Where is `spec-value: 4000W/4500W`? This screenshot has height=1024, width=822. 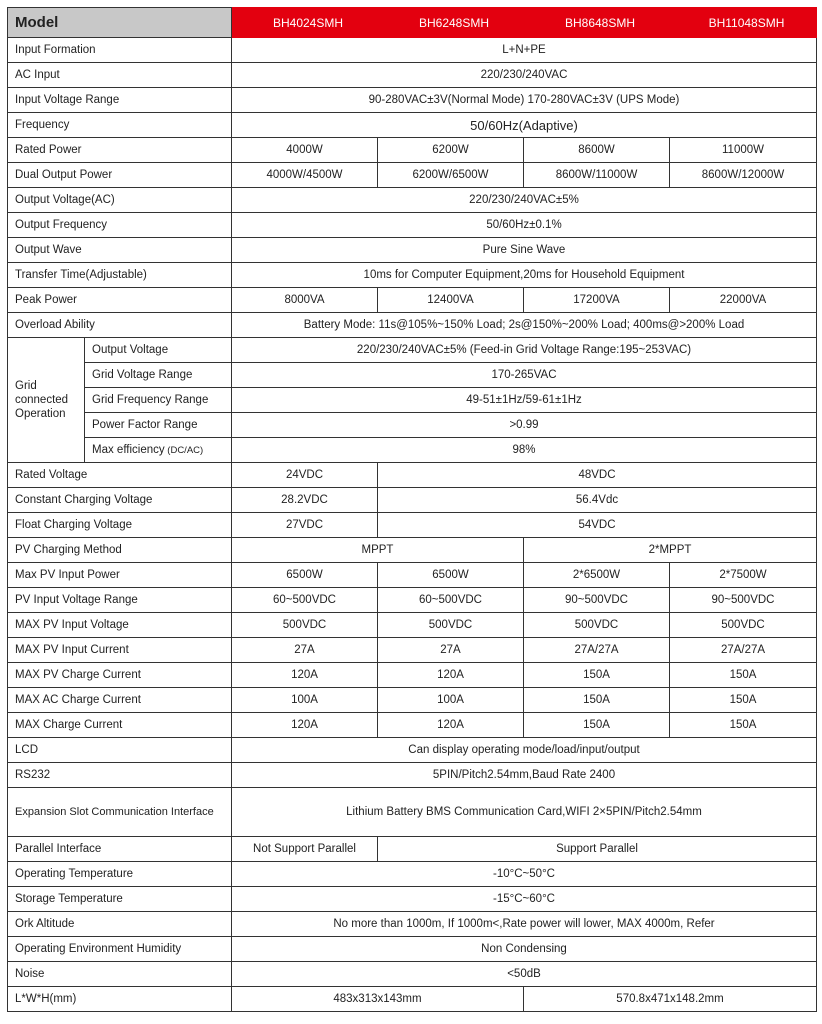
spec-value: 4000W/4500W is located at coordinates (304, 175).